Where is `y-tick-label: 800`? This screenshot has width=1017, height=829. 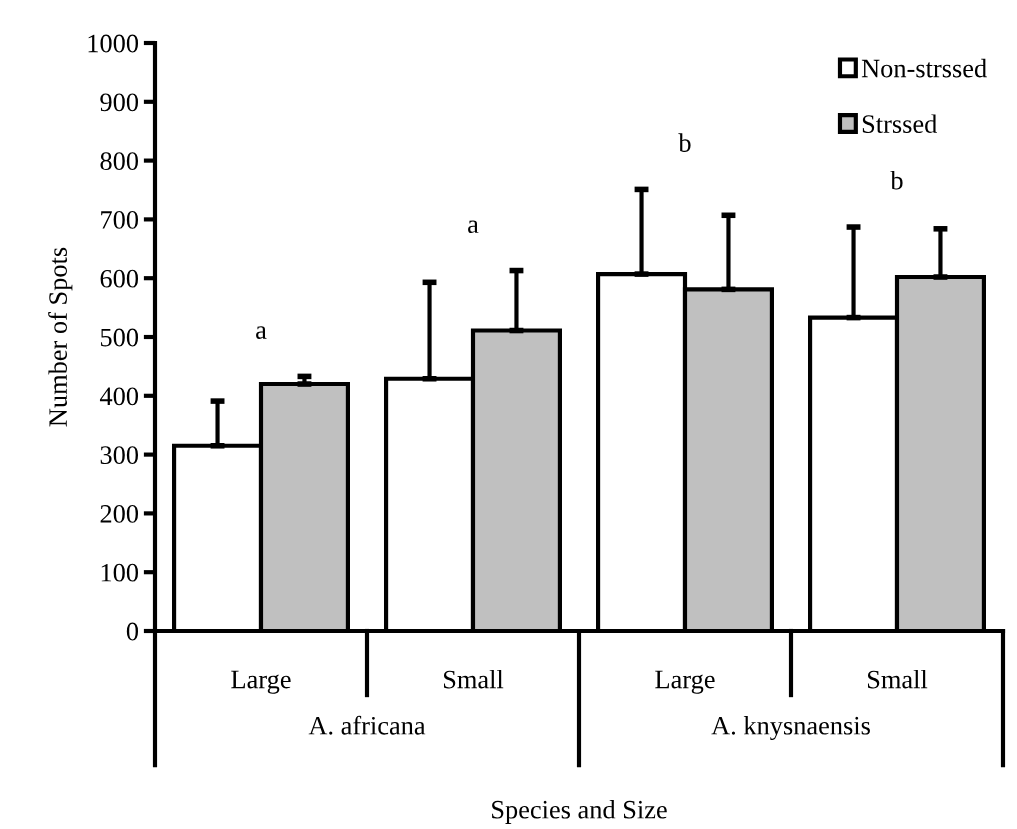
y-tick-label: 800 is located at coordinates (119, 161).